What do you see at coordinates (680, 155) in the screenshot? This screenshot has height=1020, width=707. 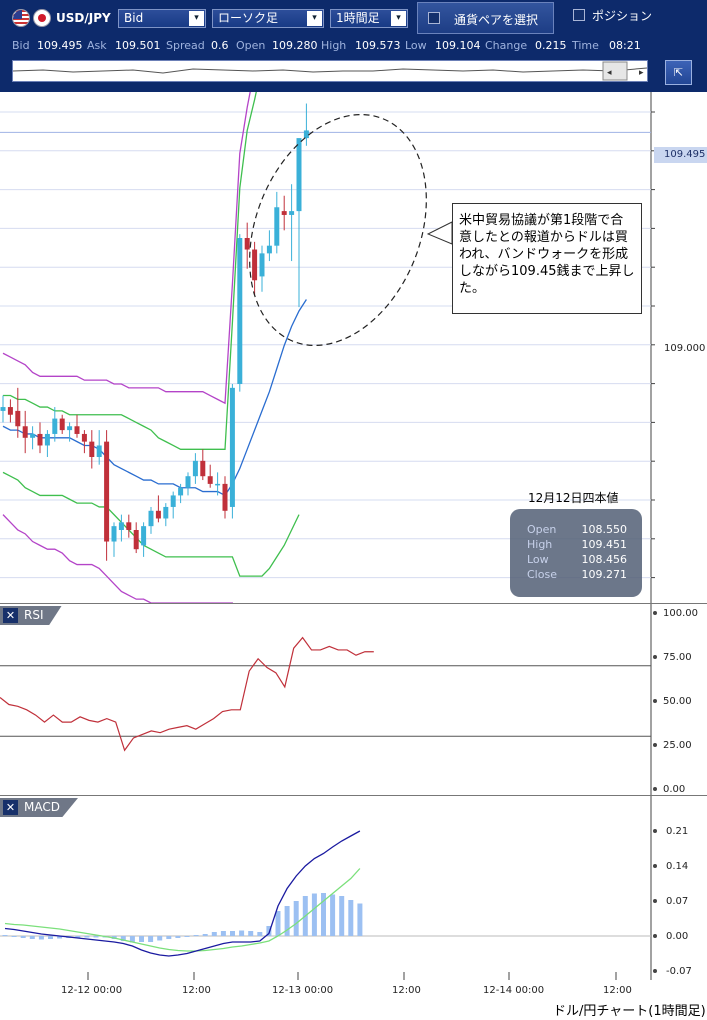 I see `current-price-tag: 109.495` at bounding box center [680, 155].